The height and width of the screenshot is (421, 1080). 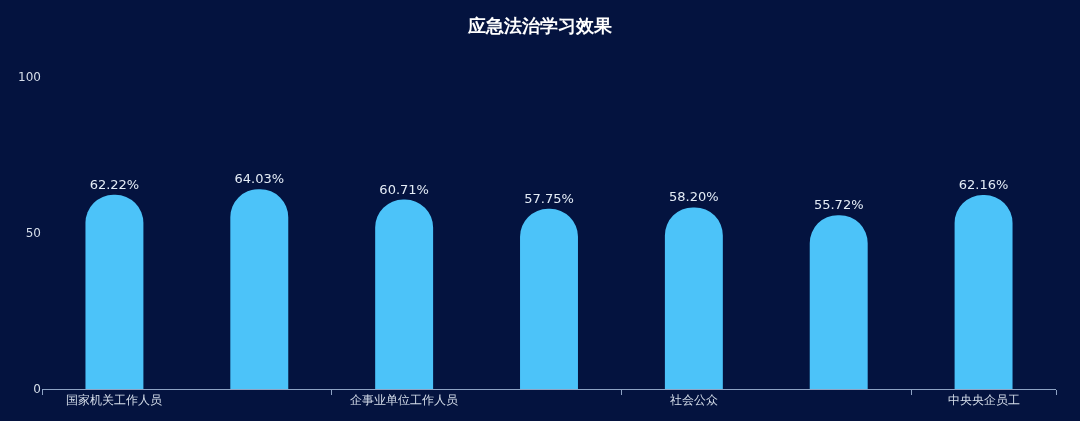 What do you see at coordinates (693, 400) in the screenshot?
I see `x-tick-label: 社会公众` at bounding box center [693, 400].